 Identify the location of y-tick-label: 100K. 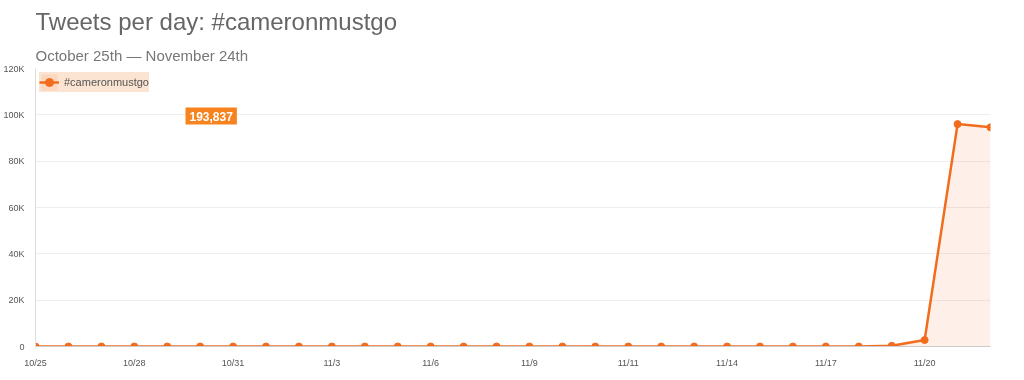
(14, 114).